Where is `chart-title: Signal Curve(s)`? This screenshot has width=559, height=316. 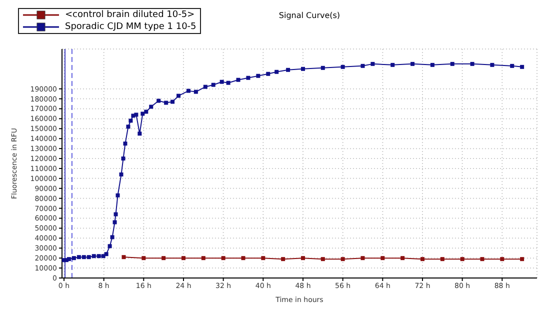
chart-title: Signal Curve(s) is located at coordinates (309, 15).